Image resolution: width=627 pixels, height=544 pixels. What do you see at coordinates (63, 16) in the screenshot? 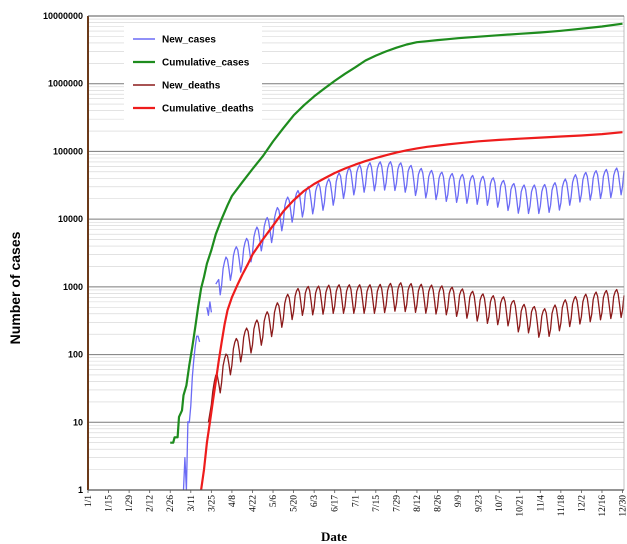
I see `y-tick-label: 10000000` at bounding box center [63, 16].